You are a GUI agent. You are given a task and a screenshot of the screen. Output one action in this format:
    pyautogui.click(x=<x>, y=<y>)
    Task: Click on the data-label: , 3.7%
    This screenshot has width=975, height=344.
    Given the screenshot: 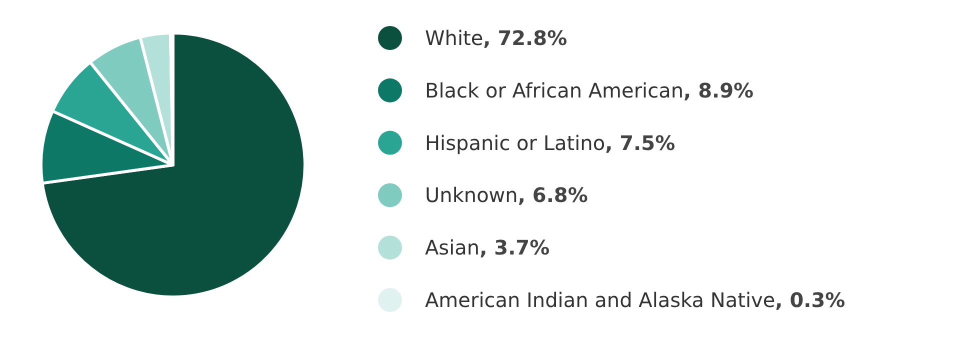 What is the action you would take?
    pyautogui.click(x=515, y=248)
    